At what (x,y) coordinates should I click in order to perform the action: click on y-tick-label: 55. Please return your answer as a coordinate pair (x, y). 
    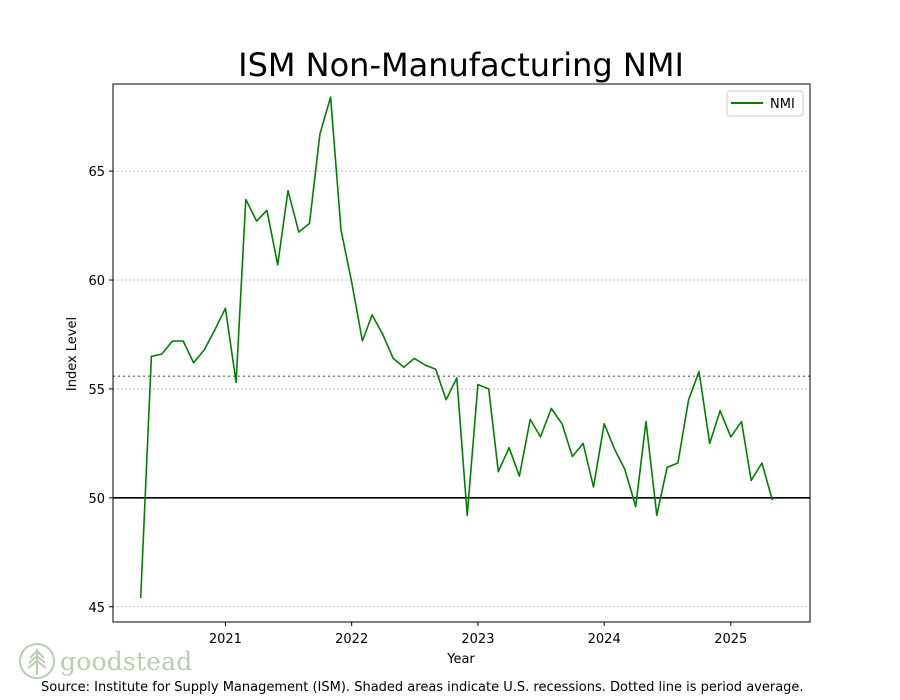
    Looking at the image, I should click on (96, 390).